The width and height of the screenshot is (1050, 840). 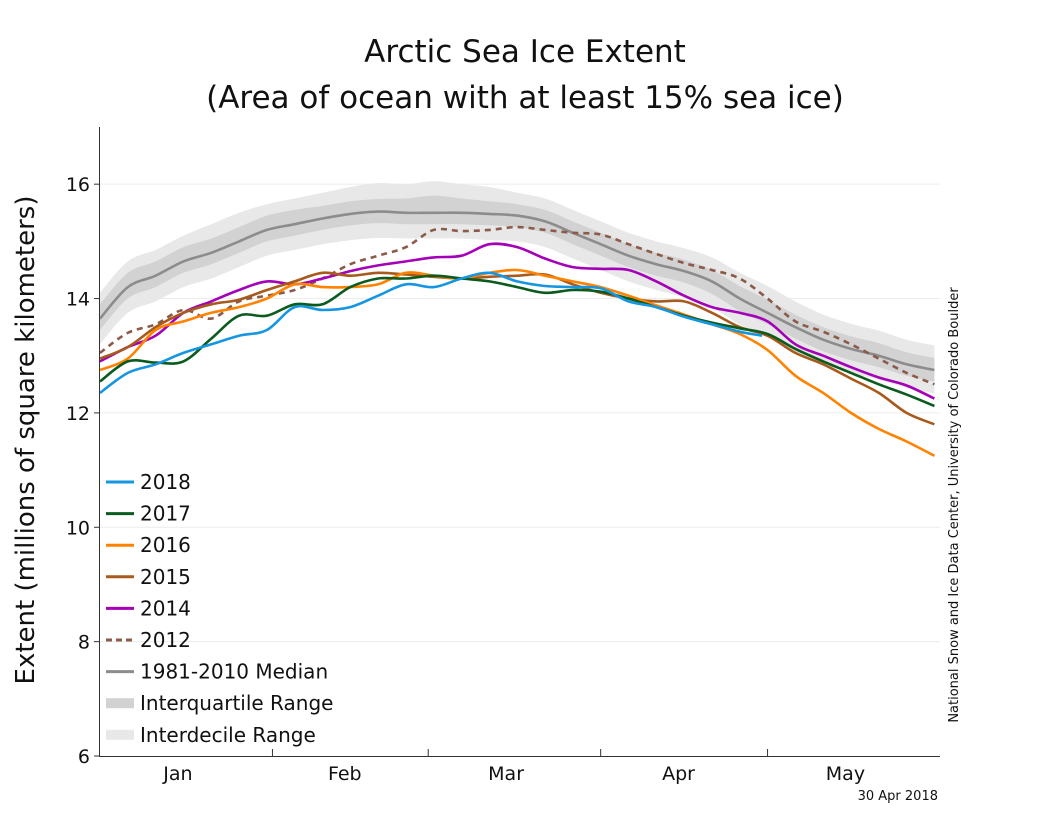 I want to click on series-line-2015, so click(x=517, y=348).